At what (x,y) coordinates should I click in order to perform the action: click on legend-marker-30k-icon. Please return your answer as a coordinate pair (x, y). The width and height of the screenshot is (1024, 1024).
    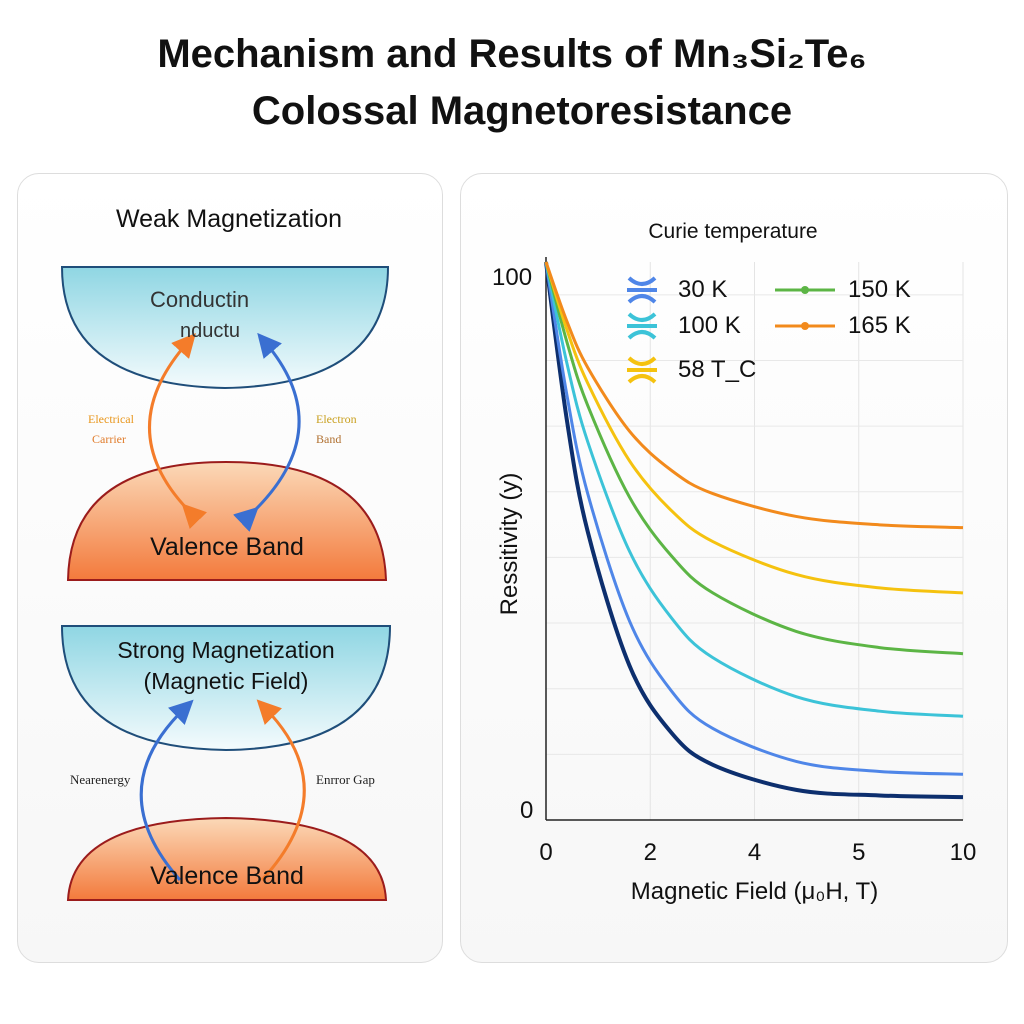
    Looking at the image, I should click on (642, 290).